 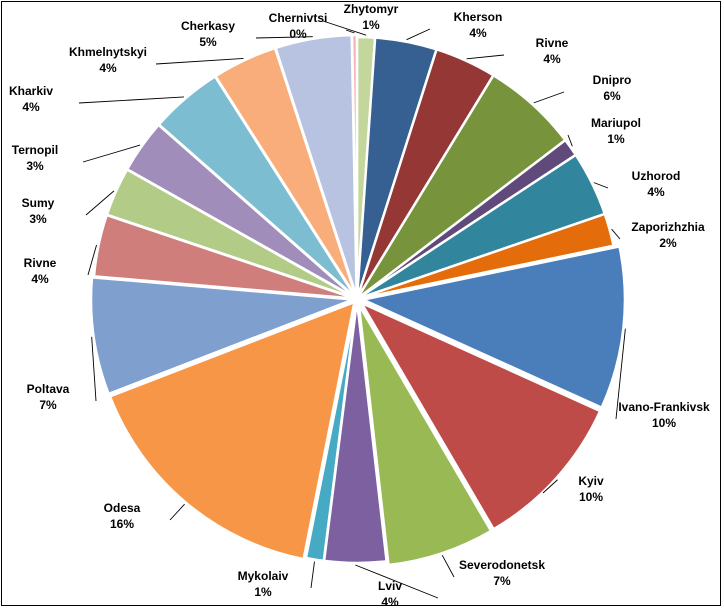 I want to click on slice-percent-label: 2%, so click(x=668, y=243).